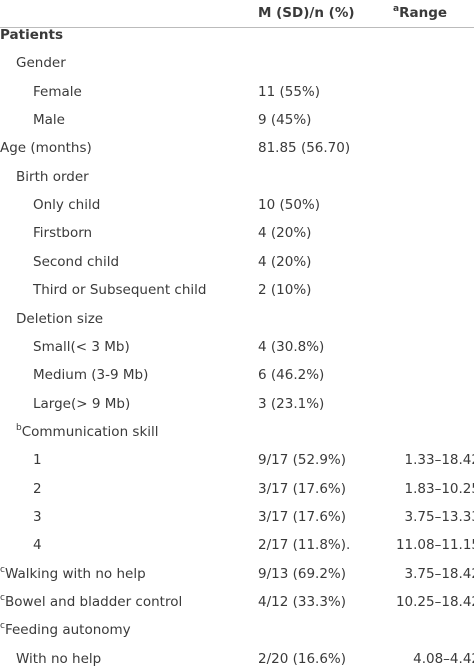 This screenshot has height=669, width=474. I want to click on table-row: With no help 2/20 (16.6%) 4.08–4.42, so click(237, 657).